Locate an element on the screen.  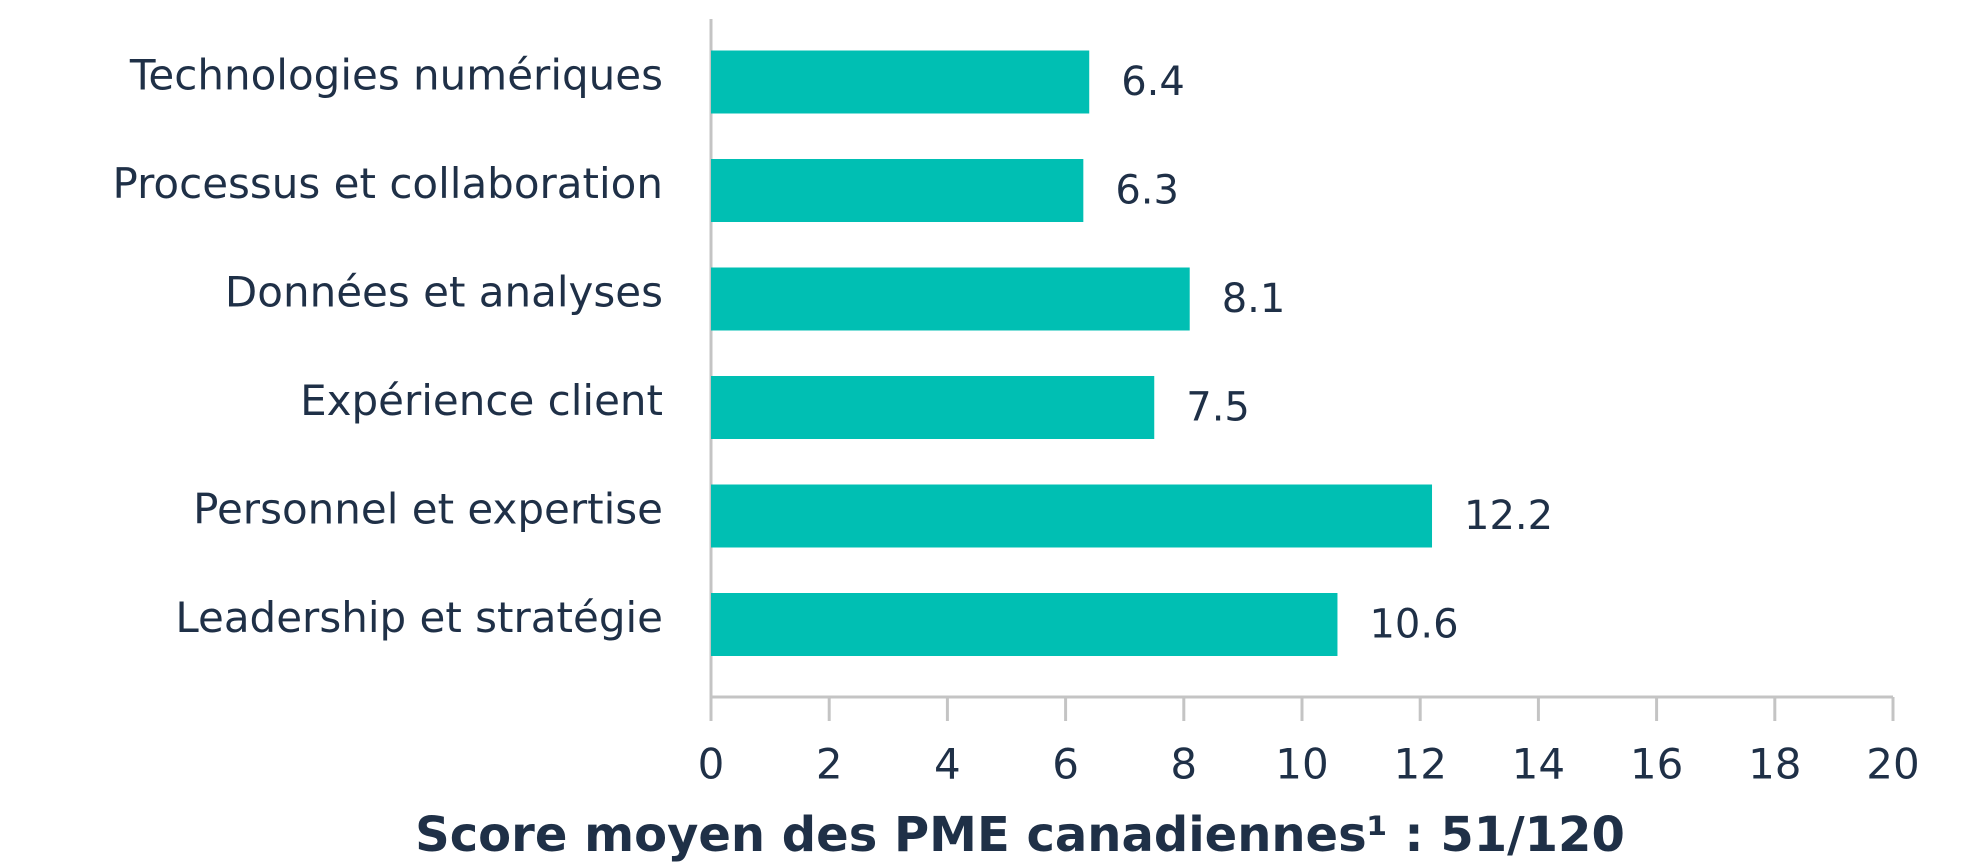
value-label: 6.4 is located at coordinates (1153, 82).